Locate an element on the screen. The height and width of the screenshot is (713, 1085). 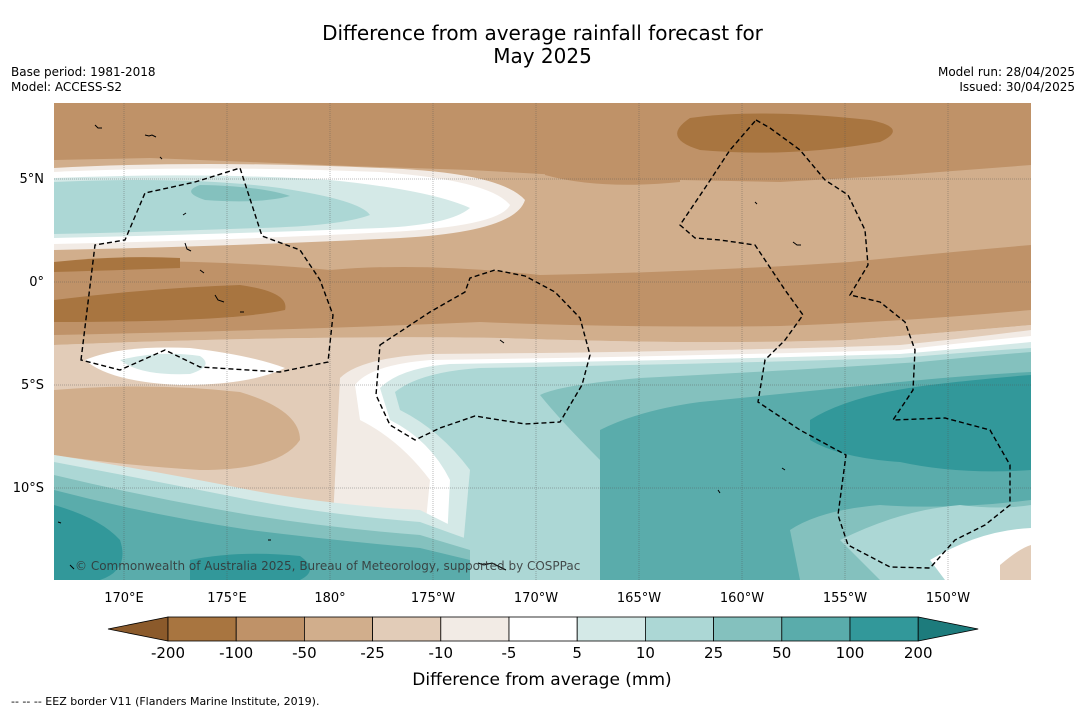
legend-tick-label: 5 is located at coordinates (577, 653).